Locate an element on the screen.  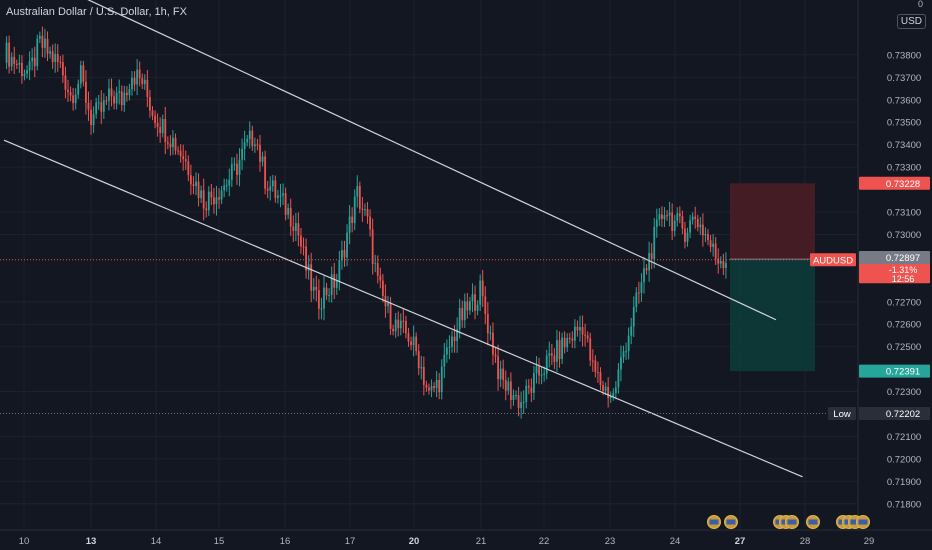
price-tick-label: 0.72300 is located at coordinates (904, 392).